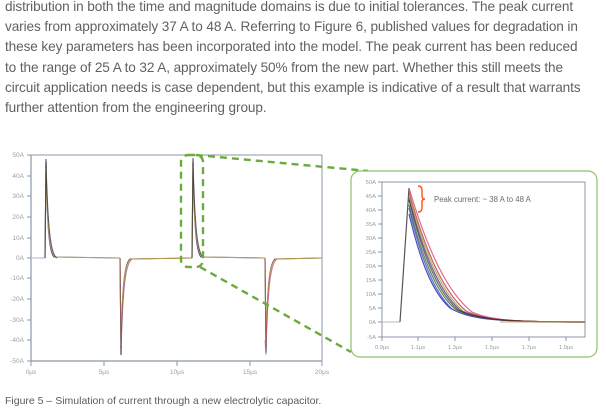  Describe the element at coordinates (418, 348) in the screenshot. I see `inset-x-tick-label: 1.1µs` at that location.